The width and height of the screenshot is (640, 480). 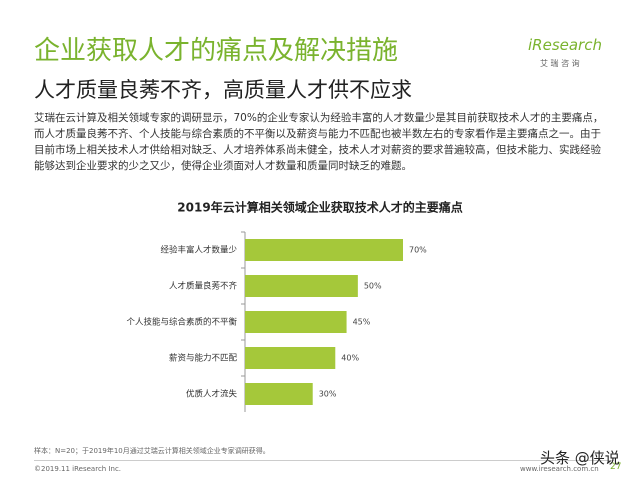 I want to click on value-label: 45%, so click(x=362, y=322).